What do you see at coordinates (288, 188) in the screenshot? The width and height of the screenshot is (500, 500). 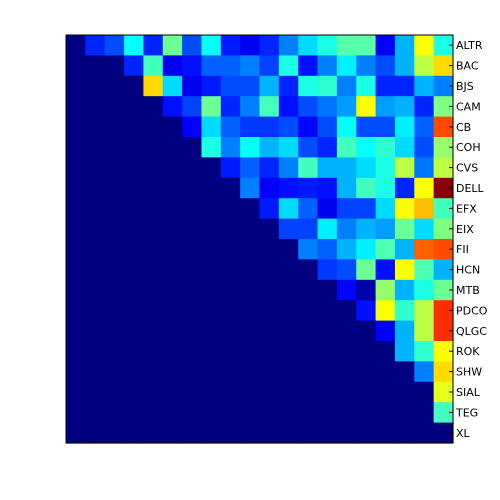 I see `heatmap-cell-dell-hcn` at bounding box center [288, 188].